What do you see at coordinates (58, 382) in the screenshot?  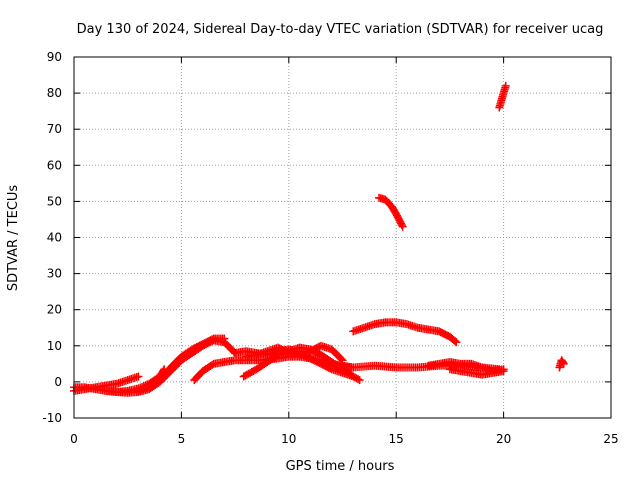 I see `y-tick-label: 0` at bounding box center [58, 382].